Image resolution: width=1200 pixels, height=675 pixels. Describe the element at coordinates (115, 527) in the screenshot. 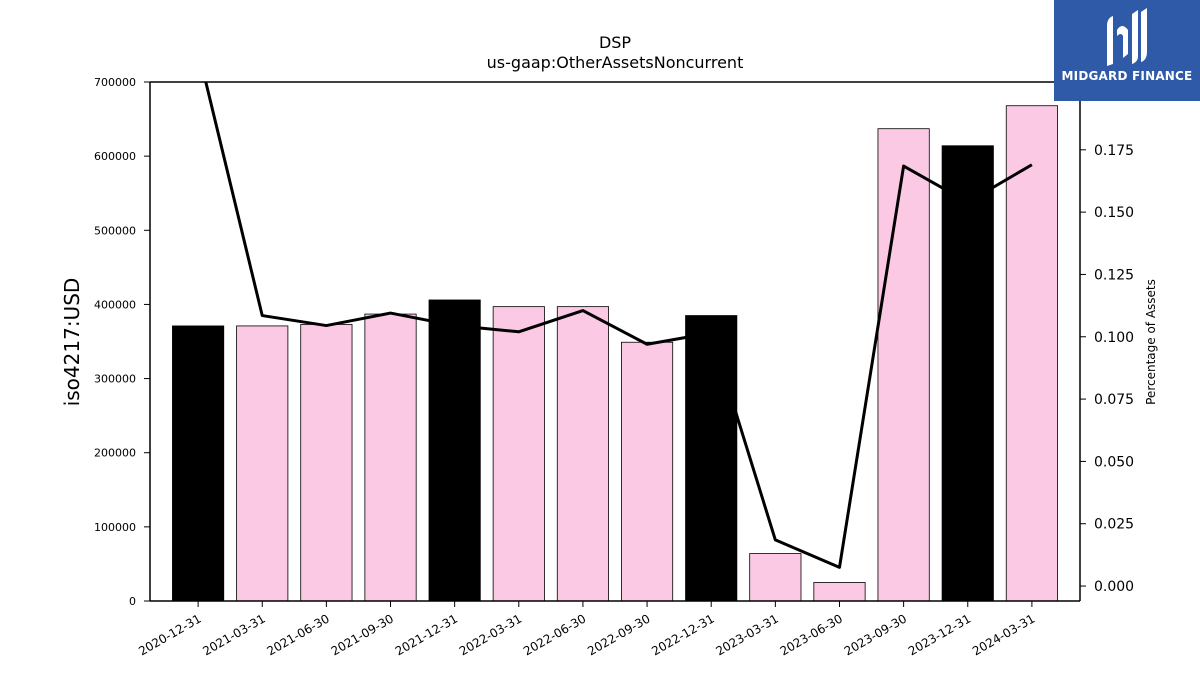

I see `y-tick-label: 100000` at that location.